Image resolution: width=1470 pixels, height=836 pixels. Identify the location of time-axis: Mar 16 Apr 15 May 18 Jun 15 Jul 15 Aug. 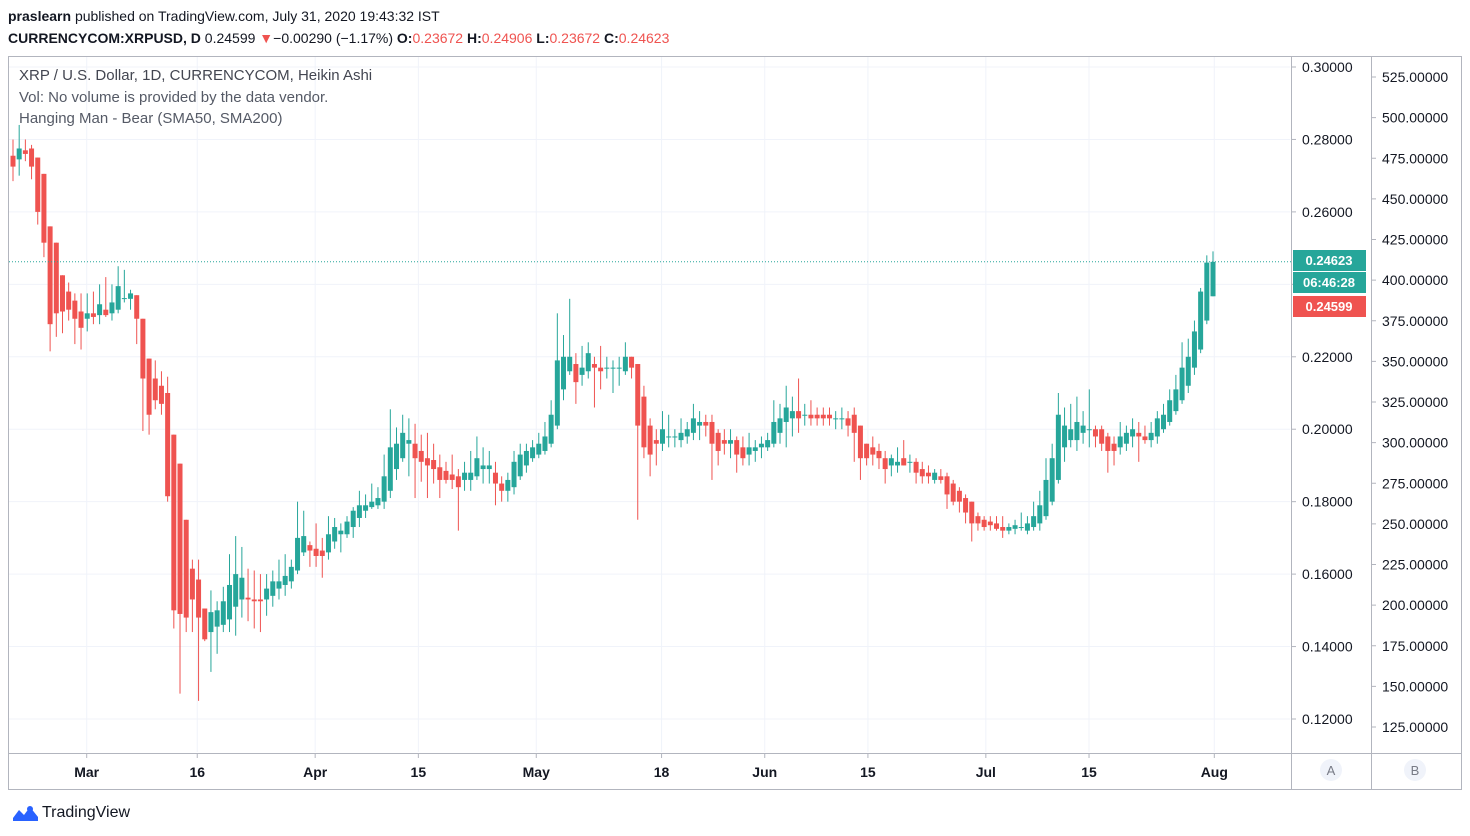
(651, 766).